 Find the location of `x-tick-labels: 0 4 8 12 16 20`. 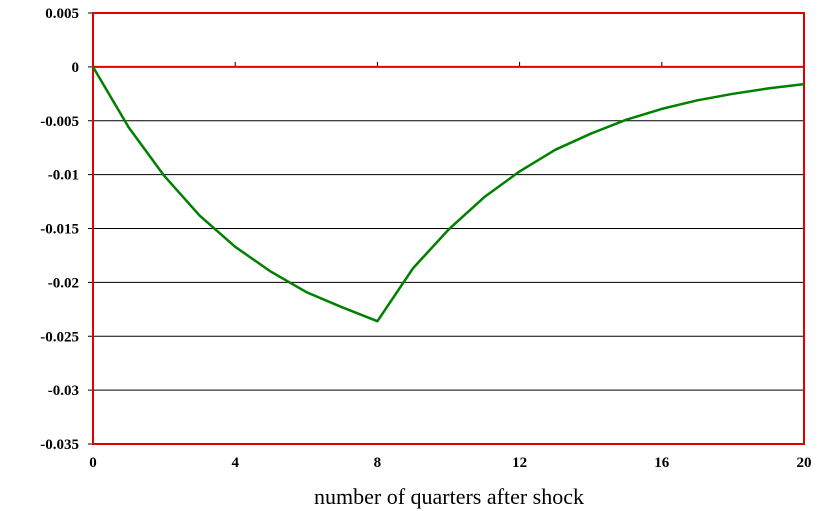

x-tick-labels: 0 4 8 12 16 20 is located at coordinates (450, 463).